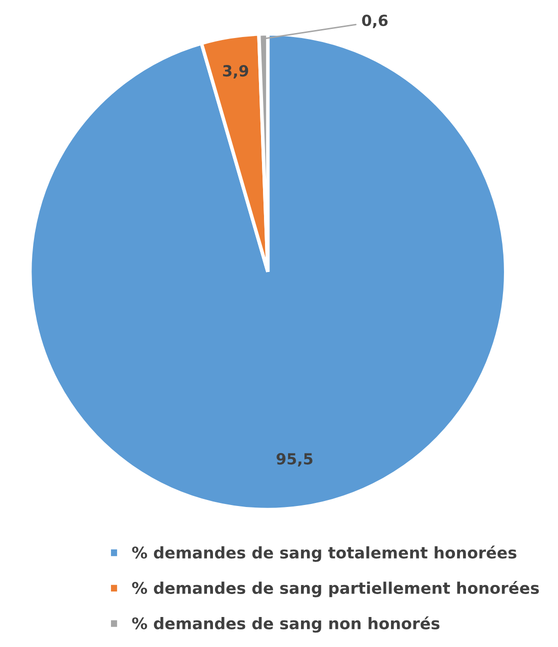 The width and height of the screenshot is (558, 647). I want to click on legend-label: % demandes de sang partiellement honorées, so click(335, 589).